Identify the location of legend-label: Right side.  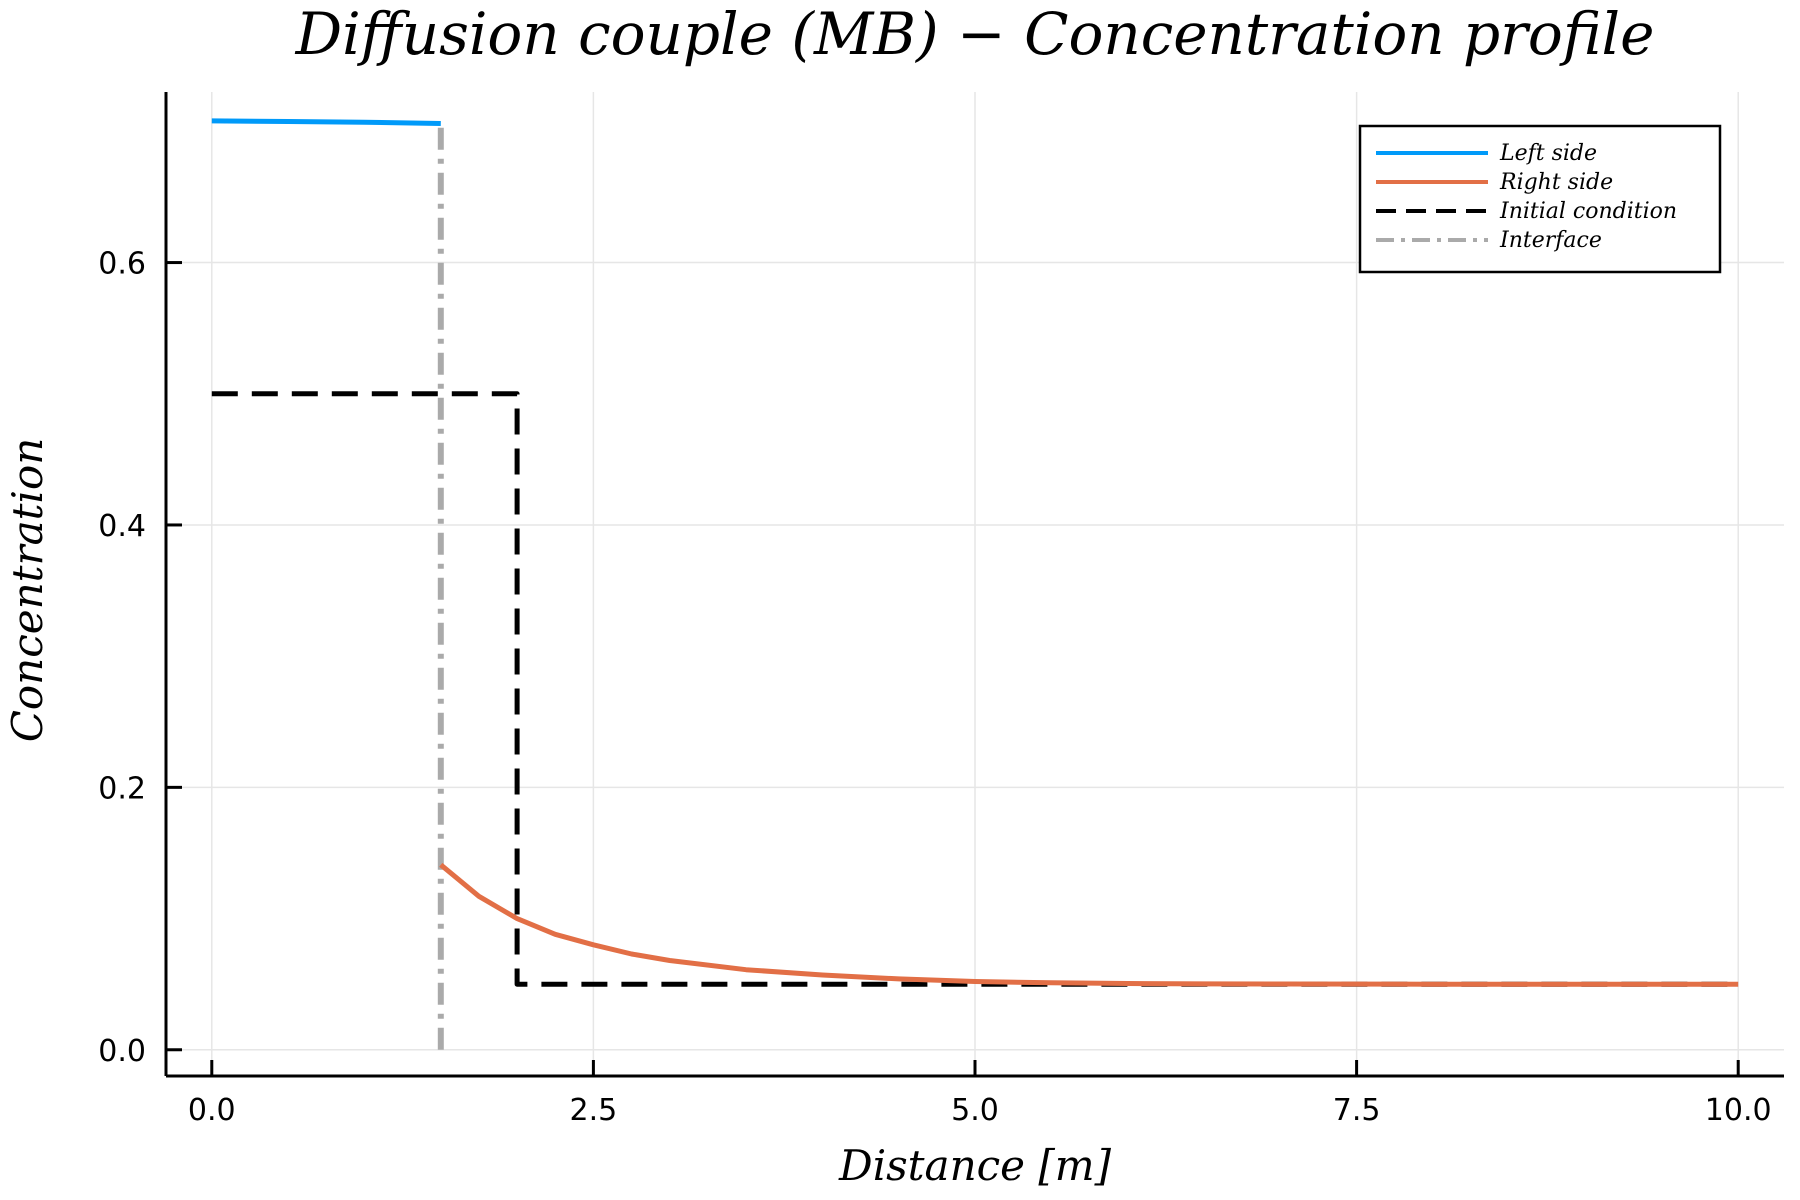
(1556, 182).